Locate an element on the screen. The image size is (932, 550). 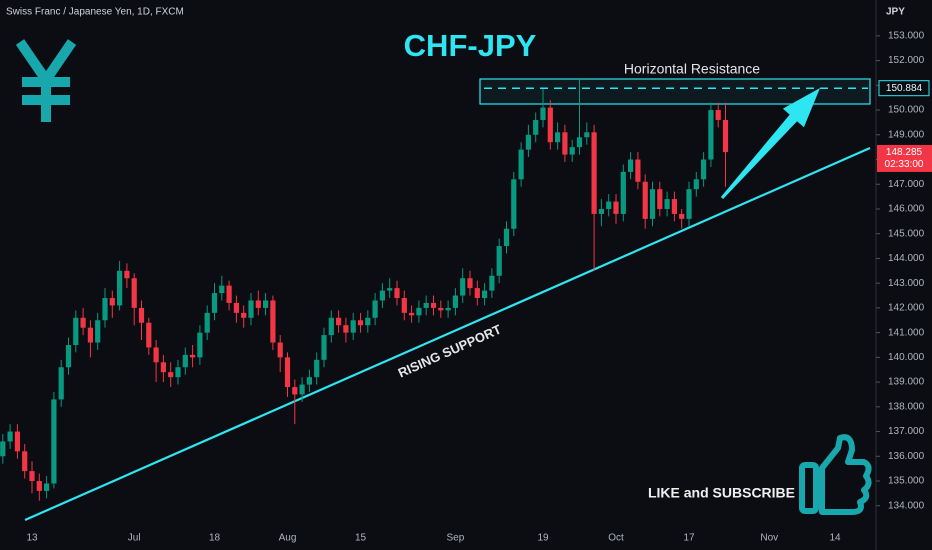
thumbs-up-icon is located at coordinates (835, 474).